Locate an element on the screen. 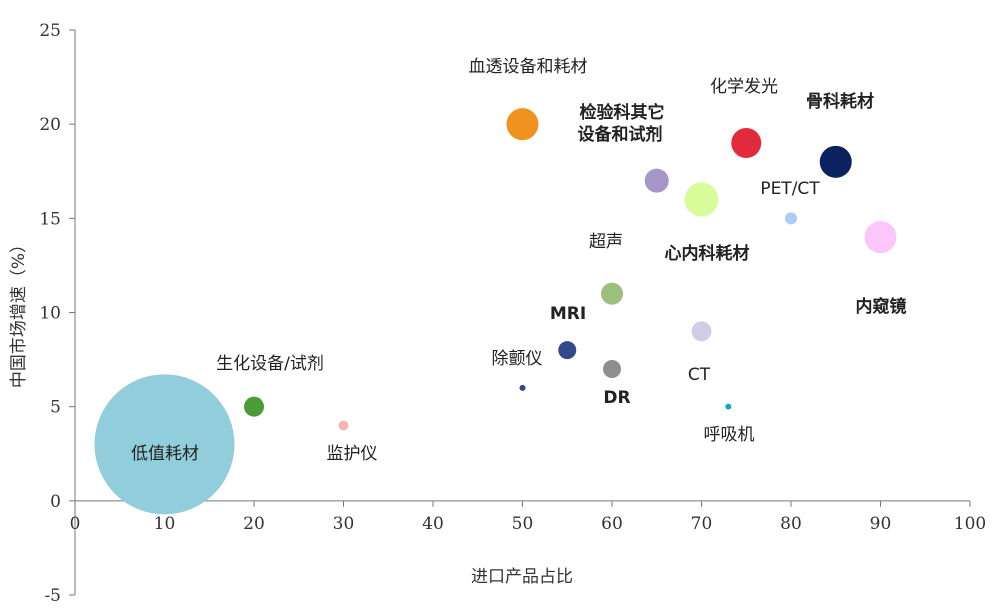 The width and height of the screenshot is (995, 610). x-axis-title: 进口产品占比 is located at coordinates (522, 577).